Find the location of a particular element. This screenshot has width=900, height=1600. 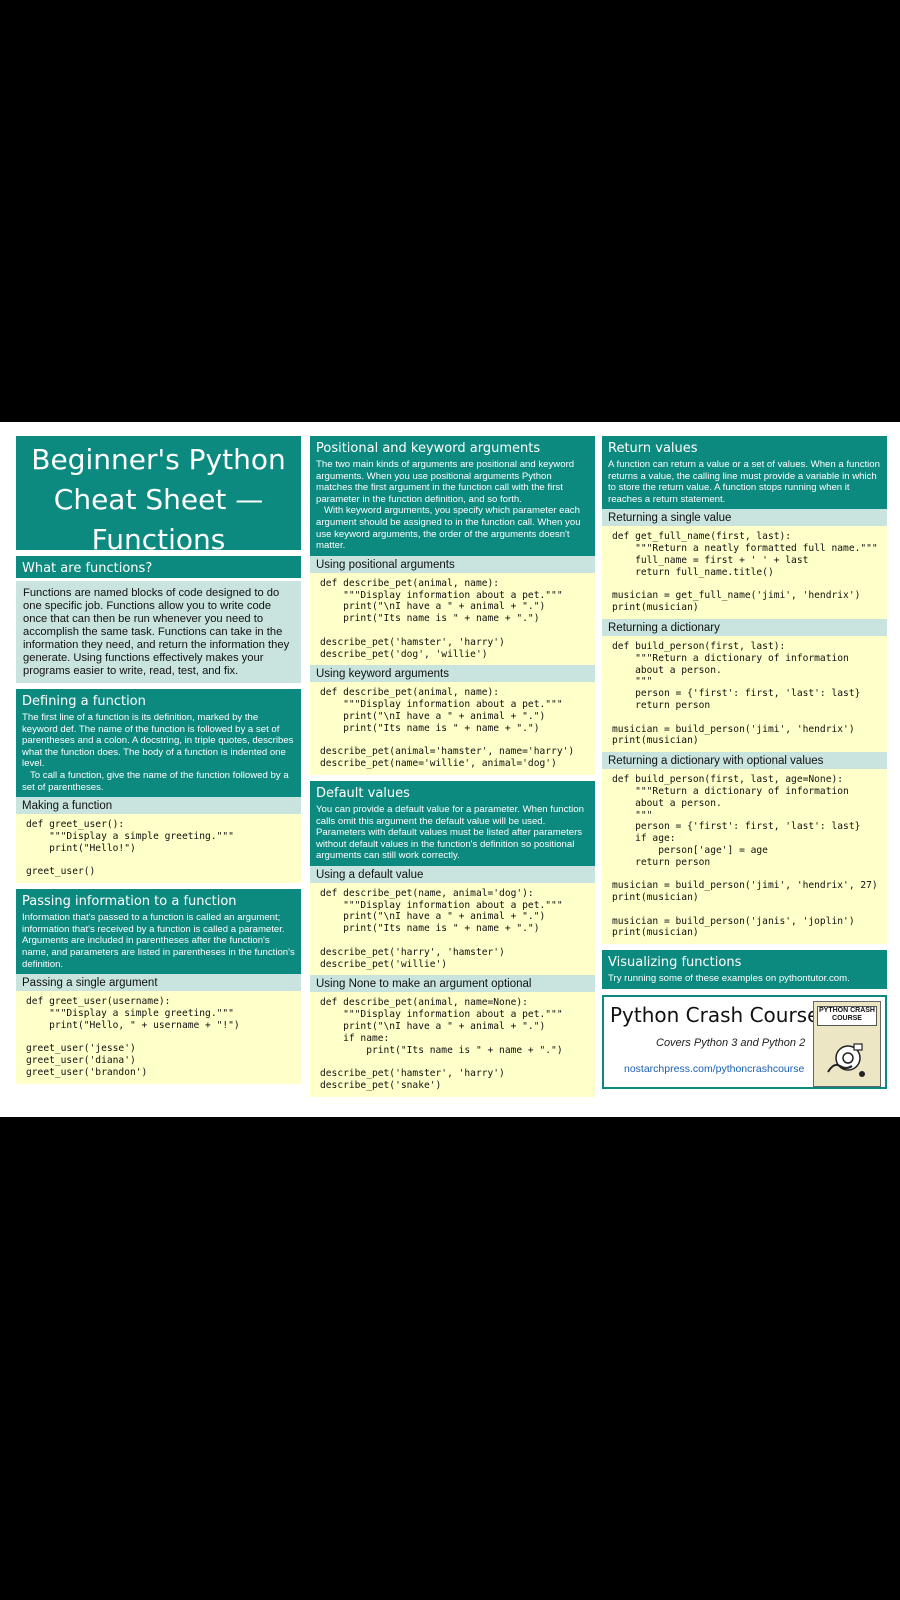

positional-args-subhead: Using positional arguments is located at coordinates (452, 564).